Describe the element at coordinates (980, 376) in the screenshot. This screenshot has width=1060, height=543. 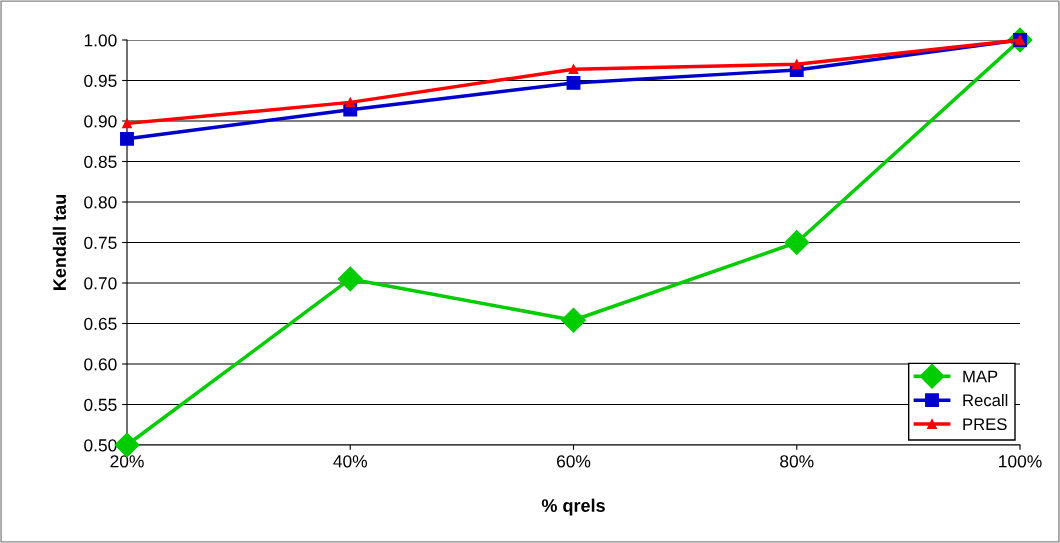
I see `legend-label: MAP` at that location.